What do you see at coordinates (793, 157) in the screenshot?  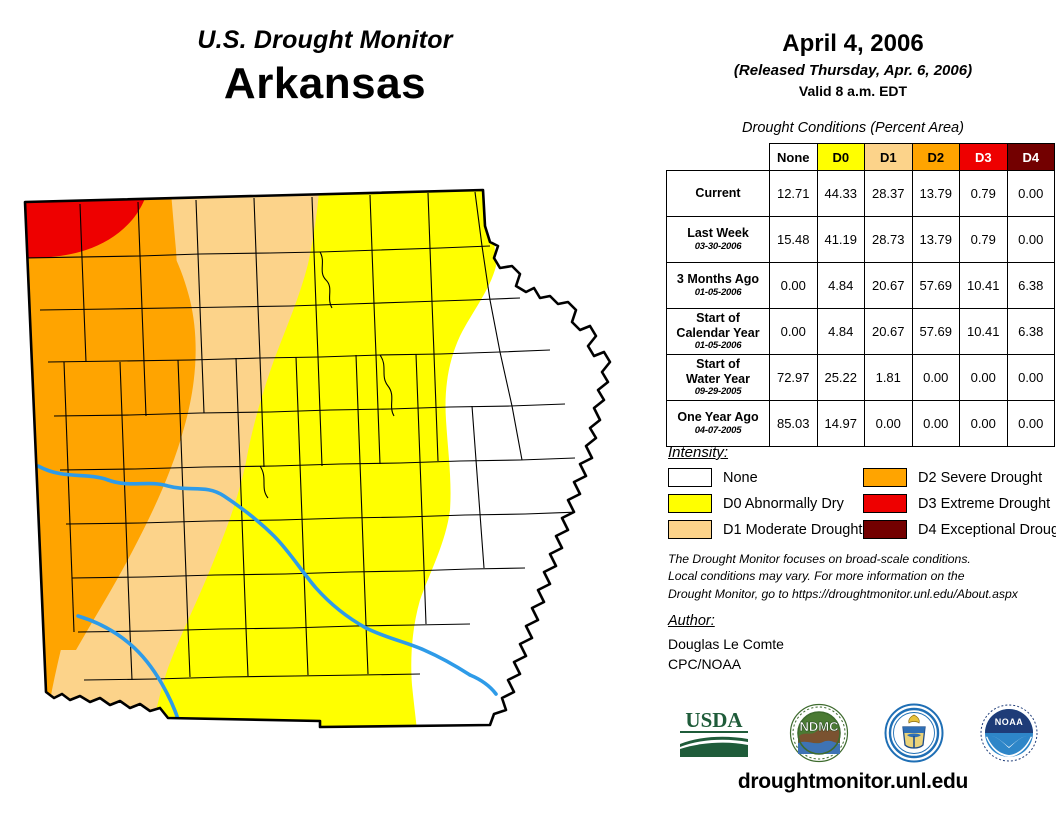 I see `col-header-none: None` at bounding box center [793, 157].